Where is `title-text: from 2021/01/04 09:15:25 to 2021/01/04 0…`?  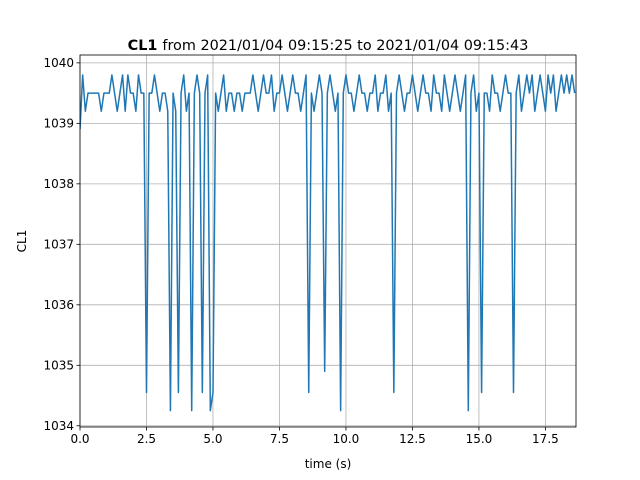 title-text: from 2021/01/04 09:15:25 to 2021/01/04 0… is located at coordinates (345, 46).